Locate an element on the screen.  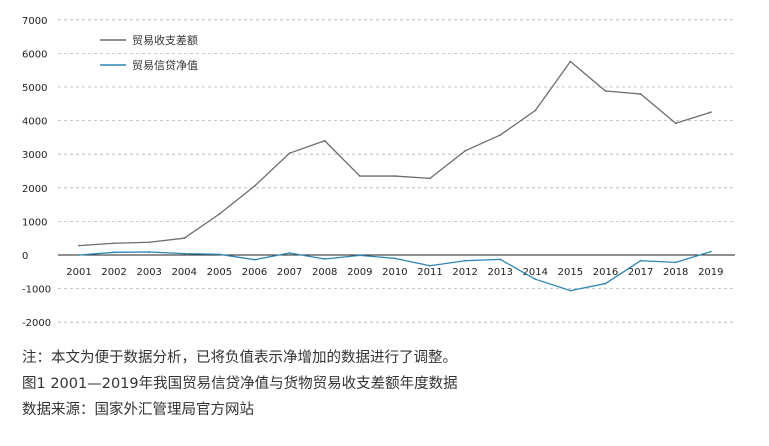
x-tick-label: 2013 is located at coordinates (499, 272).